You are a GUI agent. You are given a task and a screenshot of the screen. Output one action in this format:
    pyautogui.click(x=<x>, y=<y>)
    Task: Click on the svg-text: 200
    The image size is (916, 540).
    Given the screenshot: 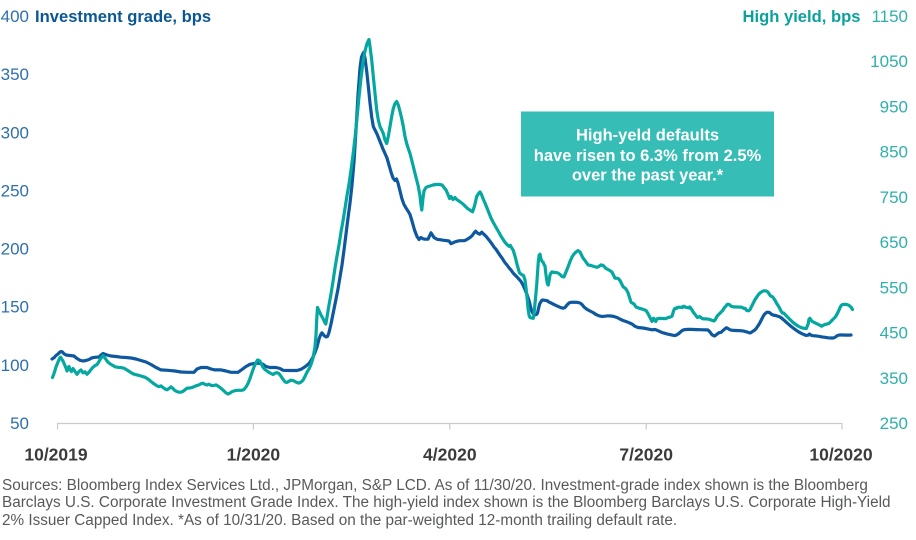 What is the action you would take?
    pyautogui.click(x=15, y=249)
    